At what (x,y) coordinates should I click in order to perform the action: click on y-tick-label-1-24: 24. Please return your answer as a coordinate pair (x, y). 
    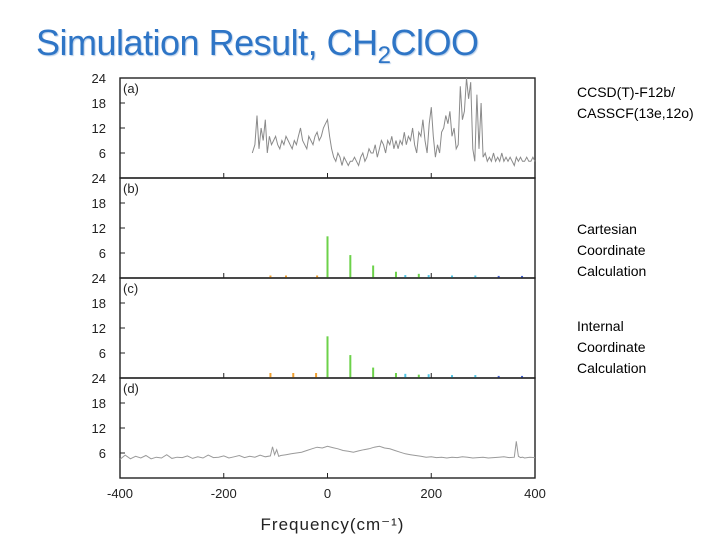
    Looking at the image, I should click on (99, 178).